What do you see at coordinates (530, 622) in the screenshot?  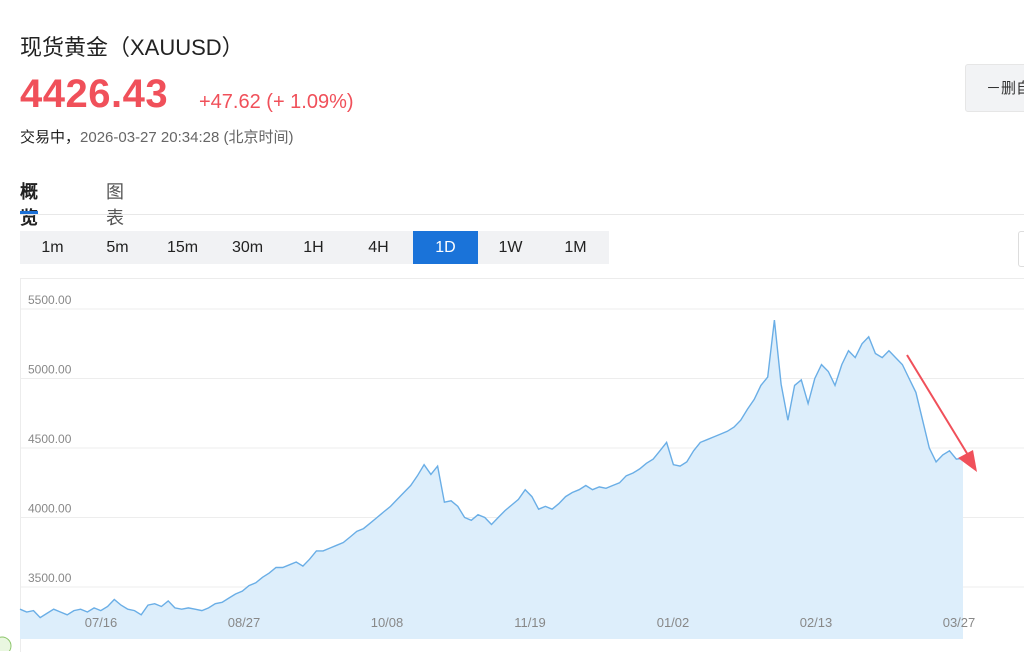 I see `x-tick-label: 11/19` at bounding box center [530, 622].